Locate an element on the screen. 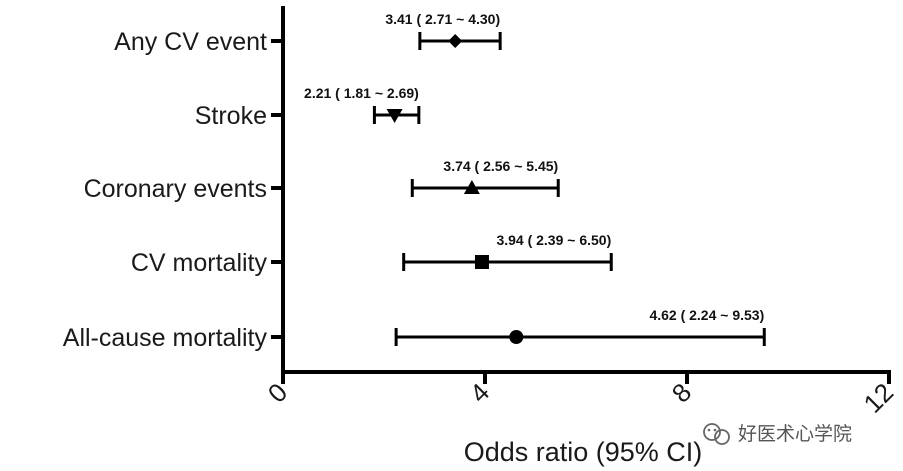  data-label: 3.41 ( 2.71 ~ 4.30) is located at coordinates (442, 19).